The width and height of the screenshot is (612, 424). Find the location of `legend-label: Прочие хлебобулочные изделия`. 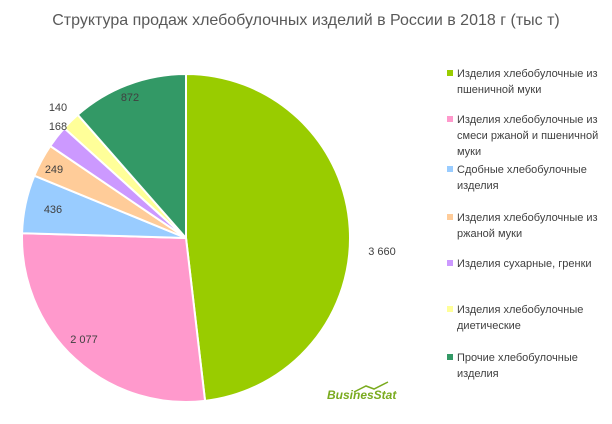

legend-label: Прочие хлебобулочные изделия is located at coordinates (517, 366).